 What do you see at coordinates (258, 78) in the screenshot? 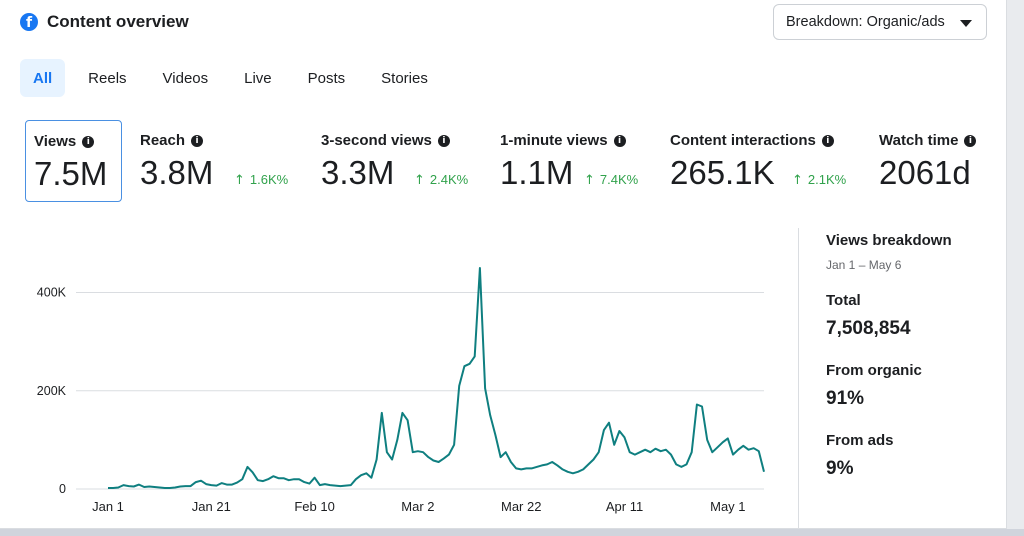
I see `tab-live: Live` at bounding box center [258, 78].